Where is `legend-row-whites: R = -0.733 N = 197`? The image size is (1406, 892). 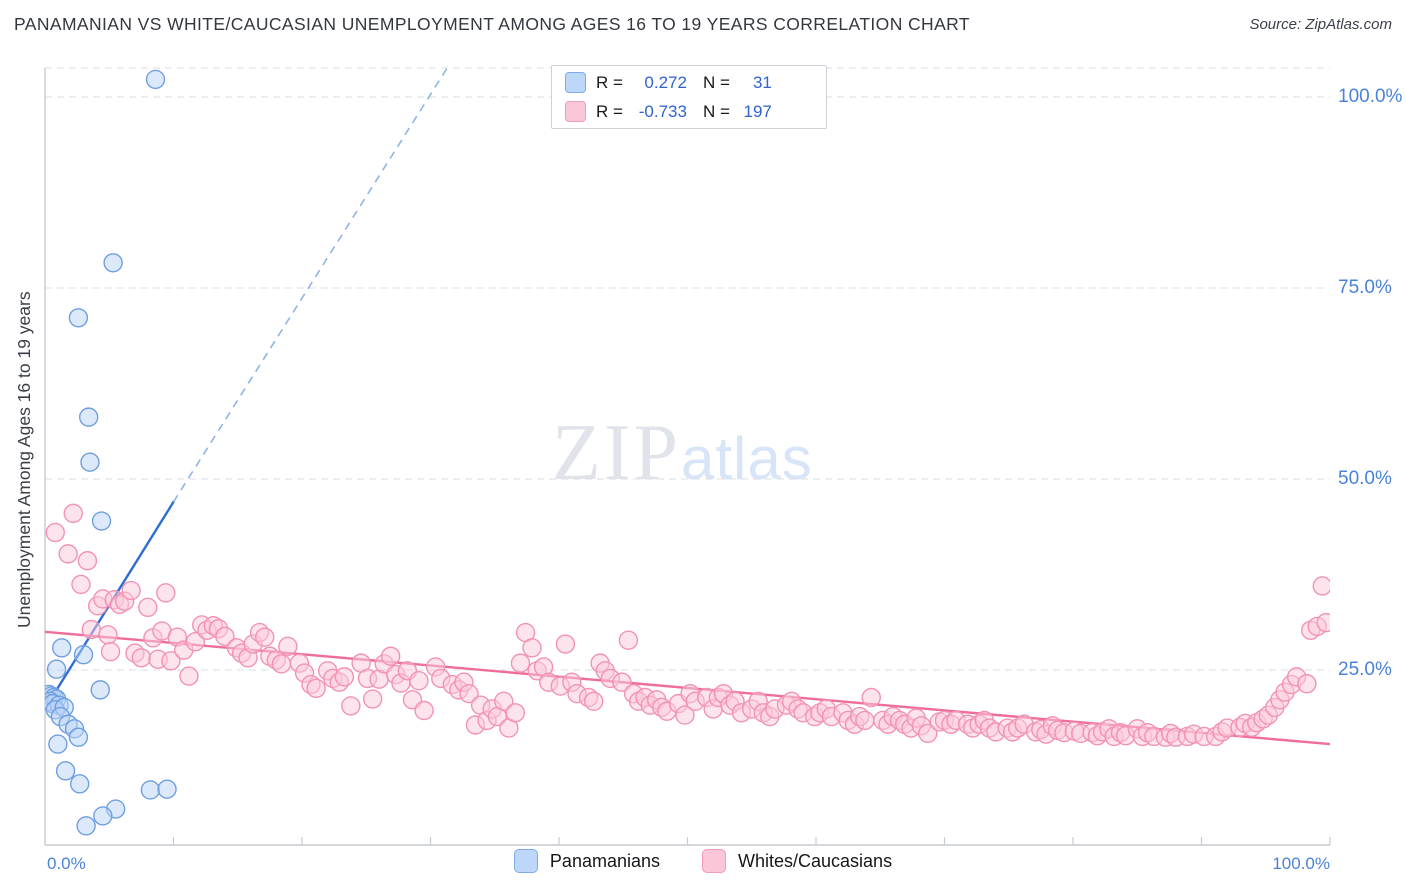 legend-row-whites: R = -0.733 N = 197 is located at coordinates (689, 111).